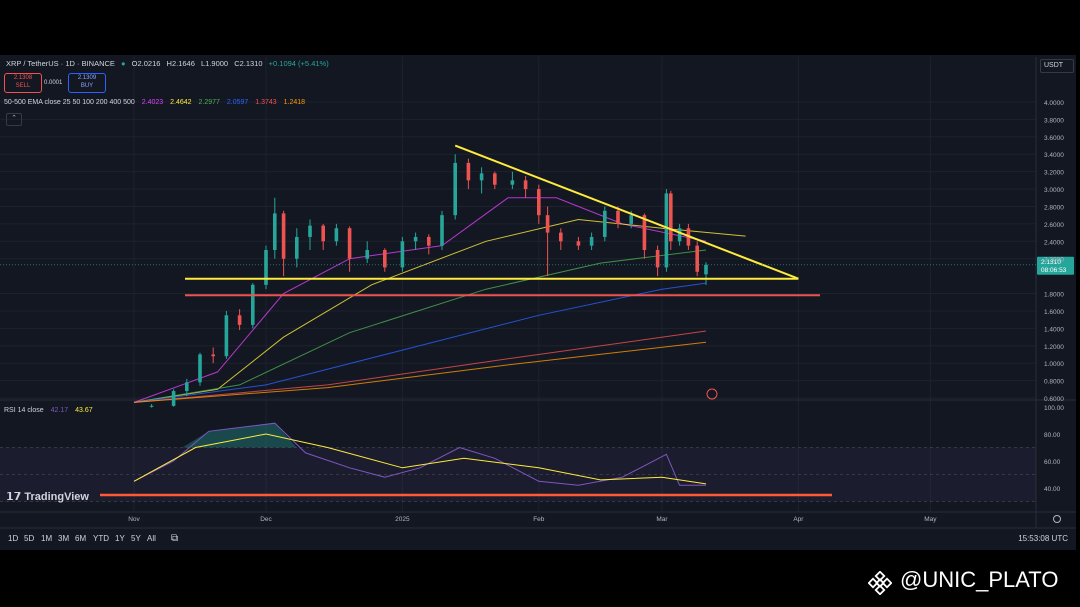 The image size is (1080, 607). Describe the element at coordinates (979, 579) in the screenshot. I see `watermark-text: @UNIC_PLATO` at that location.